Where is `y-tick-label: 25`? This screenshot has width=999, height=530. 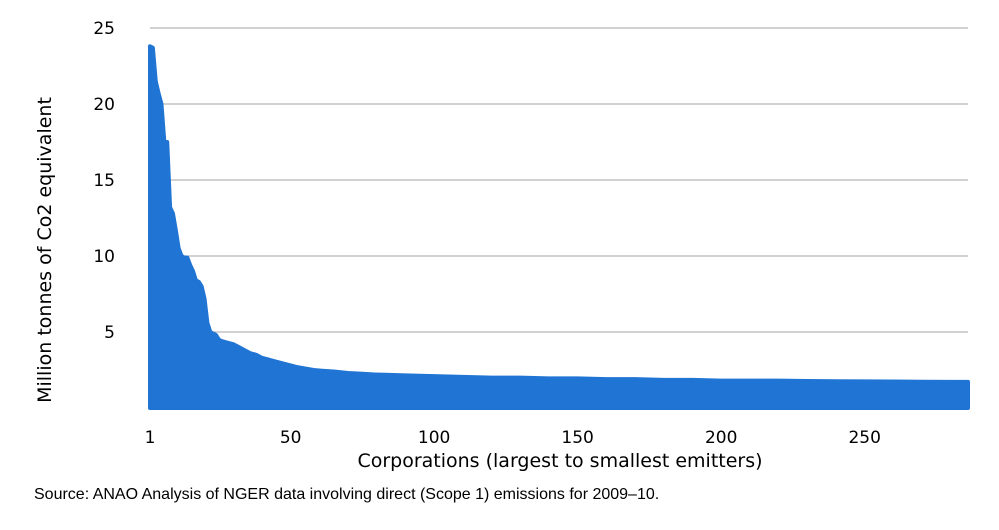
y-tick-label: 25 is located at coordinates (104, 29).